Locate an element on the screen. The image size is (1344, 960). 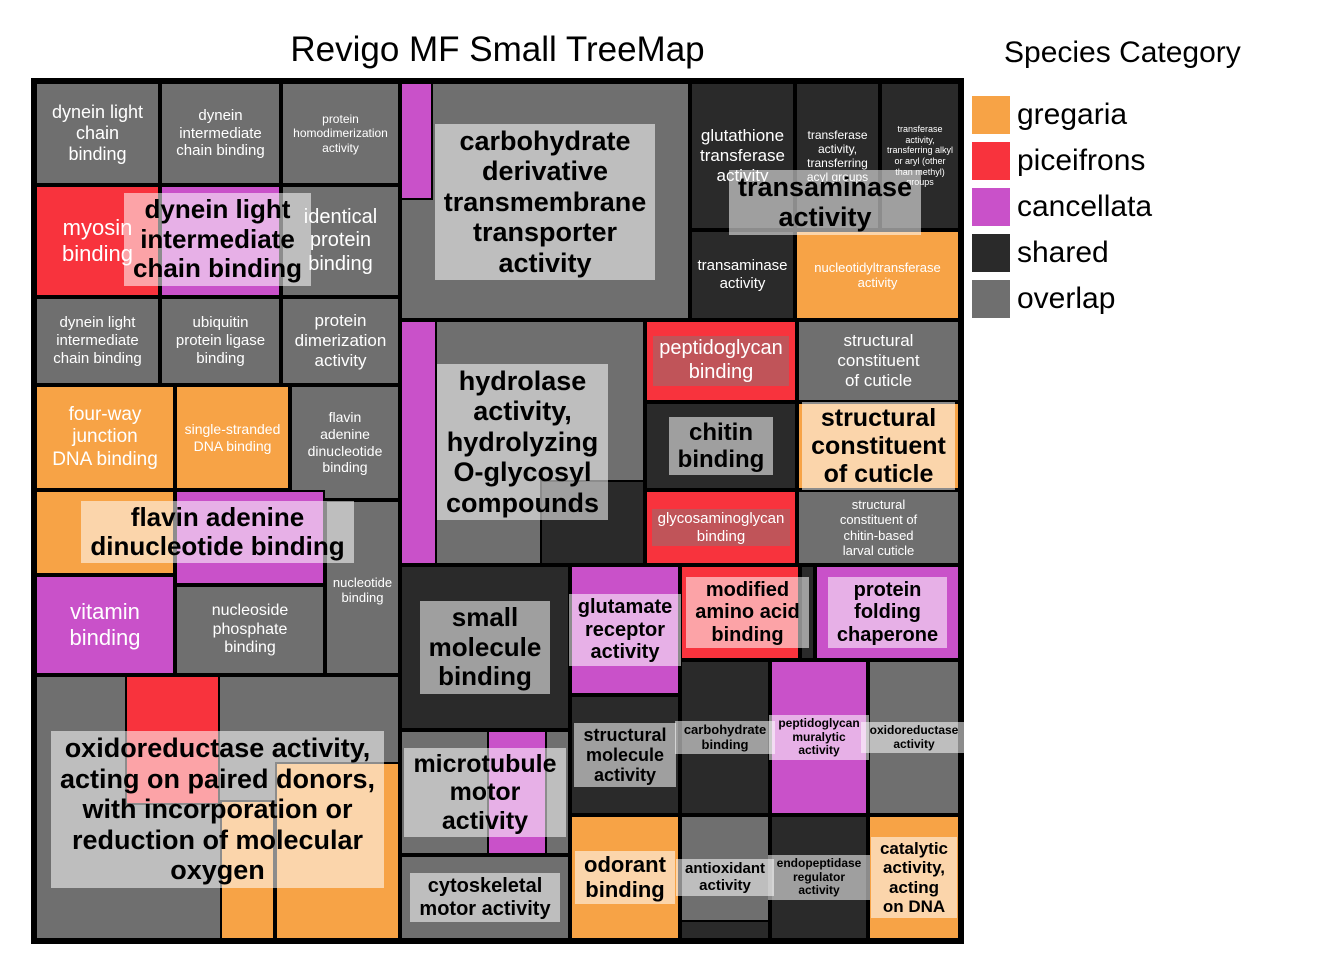
tile-identical-protein-binding is located at coordinates (340, 241).